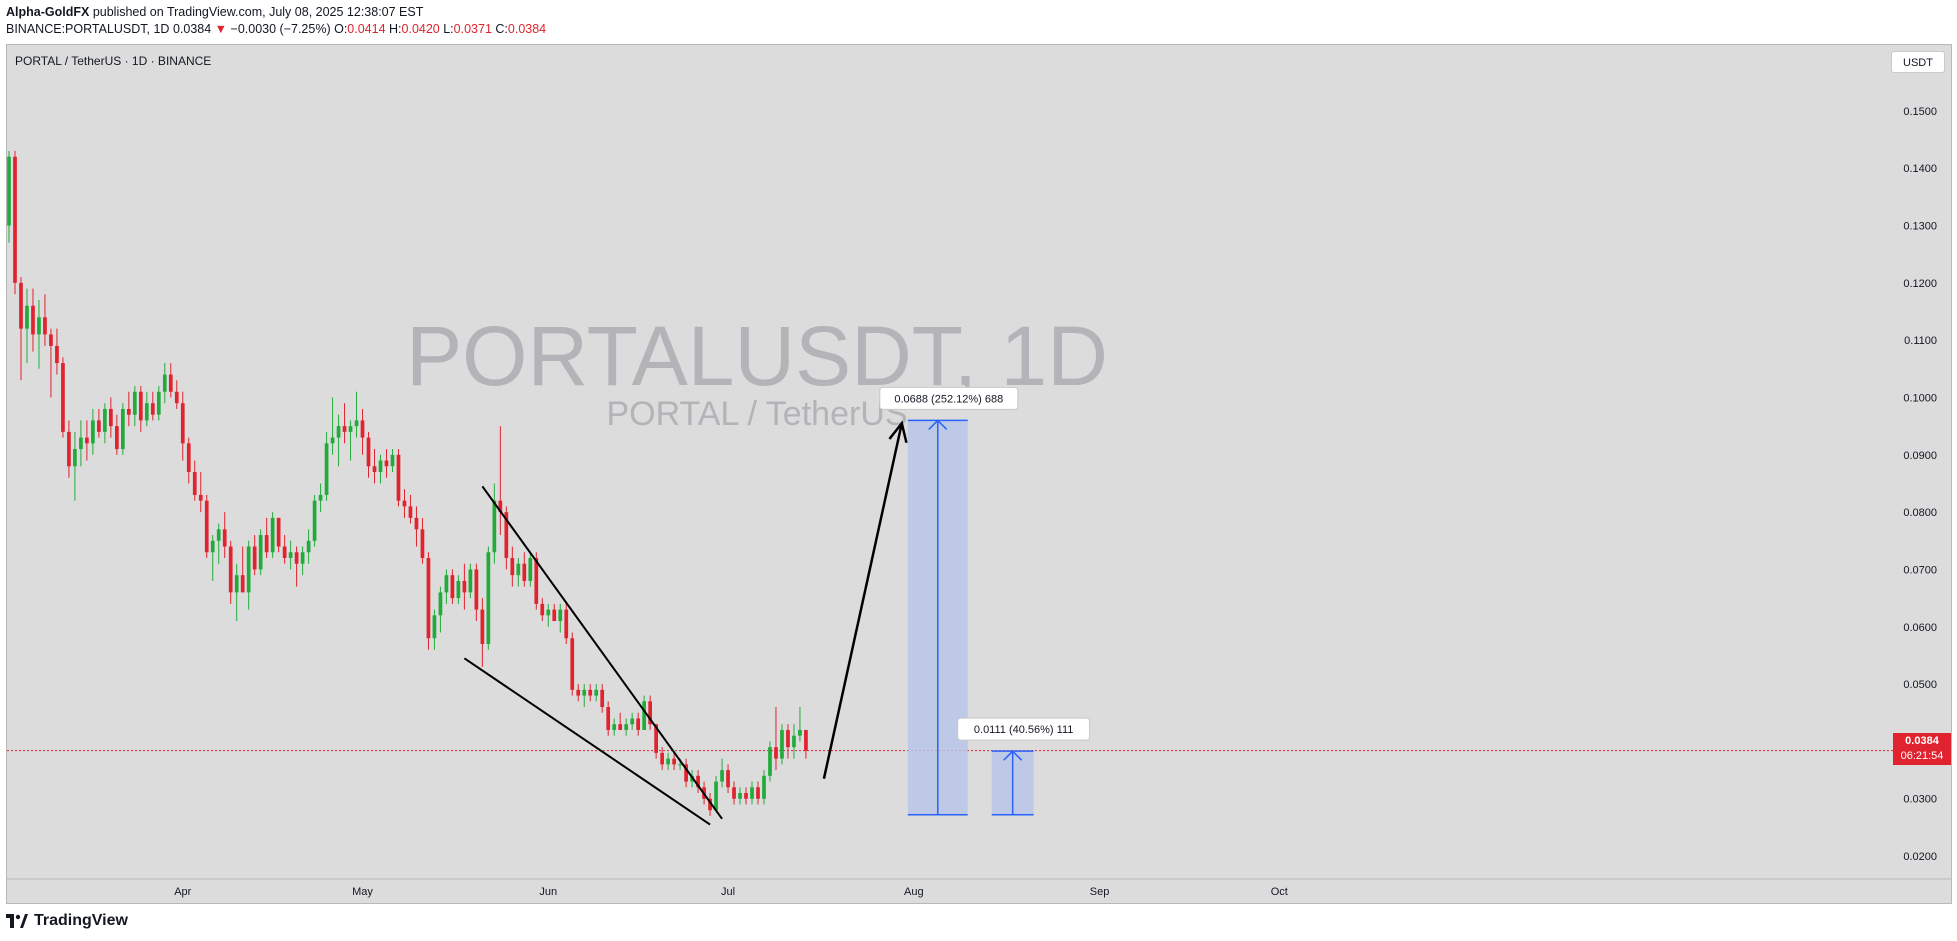 This screenshot has width=1957, height=941. What do you see at coordinates (1918, 62) in the screenshot?
I see `currency-unit-button: USDT` at bounding box center [1918, 62].